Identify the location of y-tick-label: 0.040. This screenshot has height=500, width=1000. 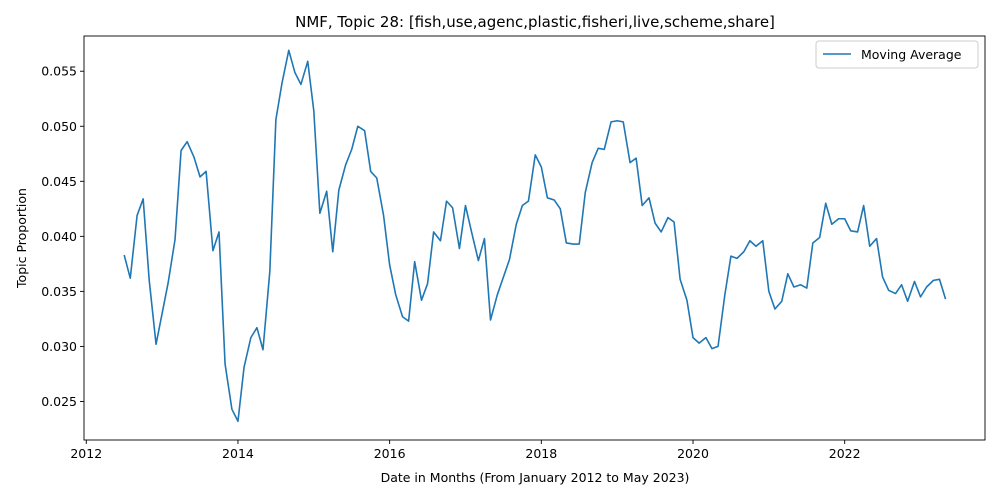
(59, 236).